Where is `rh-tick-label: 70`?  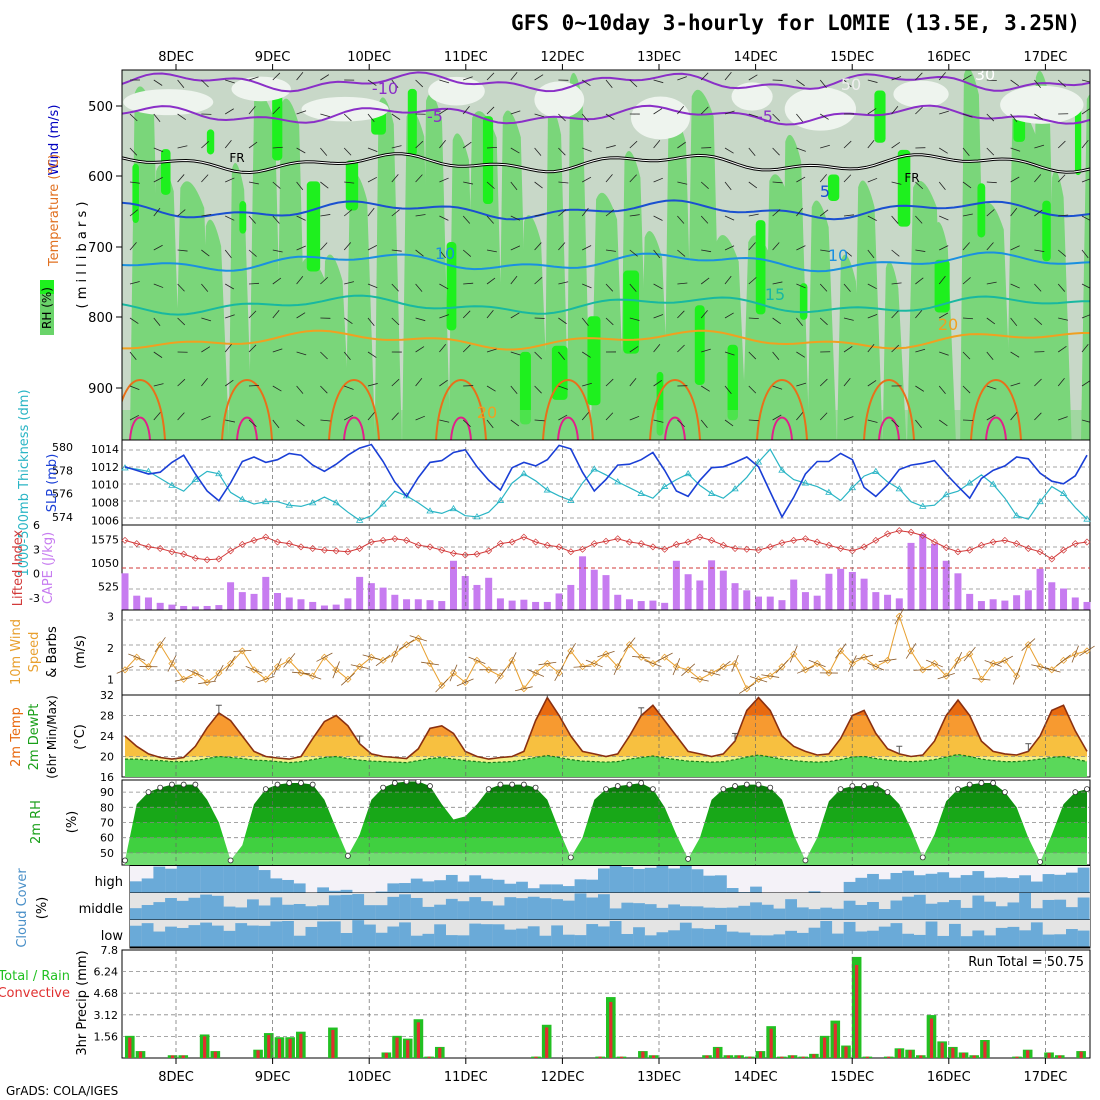
rh-tick-label: 70 is located at coordinates (107, 823).